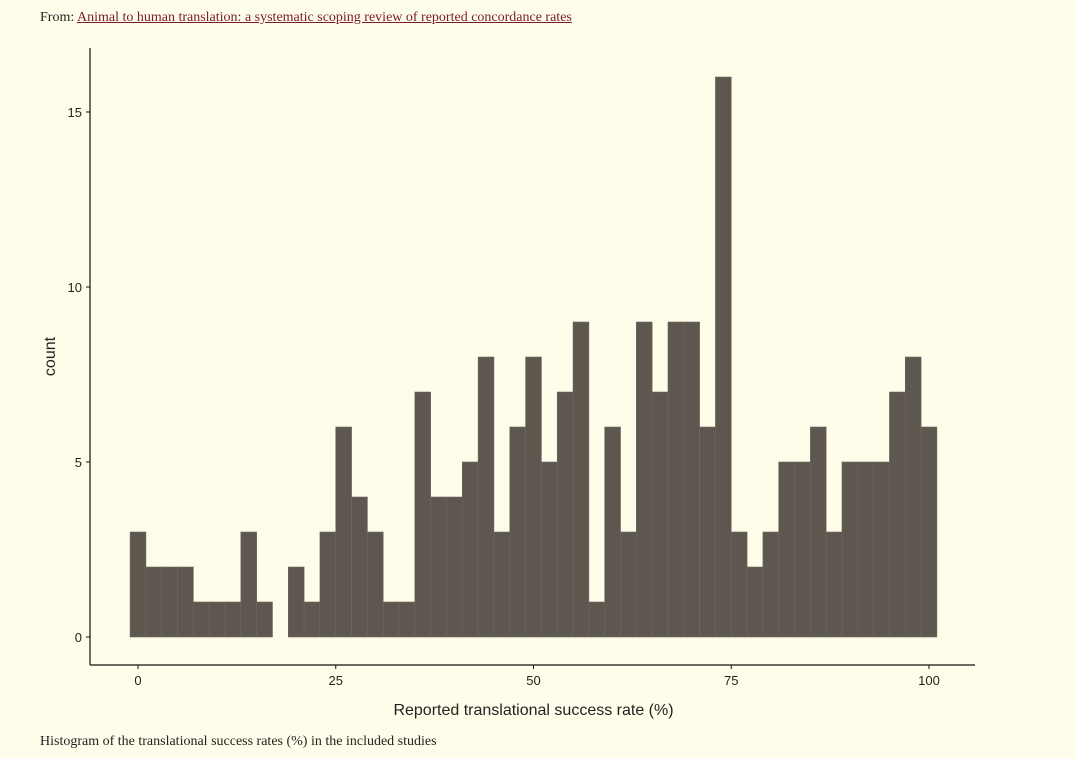 This screenshot has height=758, width=1076. What do you see at coordinates (137, 680) in the screenshot?
I see `x-tick-label: 0` at bounding box center [137, 680].